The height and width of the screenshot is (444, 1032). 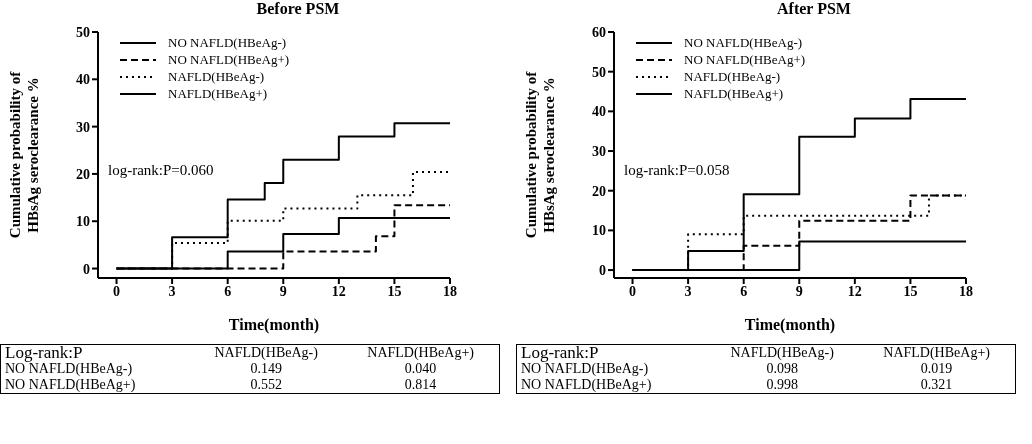 I want to click on text: 0.998, so click(x=782, y=385).